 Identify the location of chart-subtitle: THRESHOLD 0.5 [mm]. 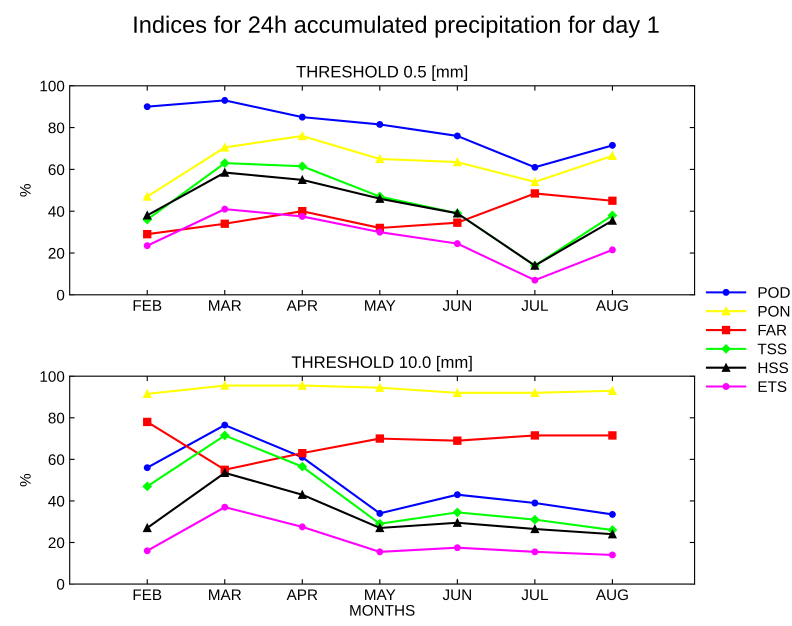
(382, 73).